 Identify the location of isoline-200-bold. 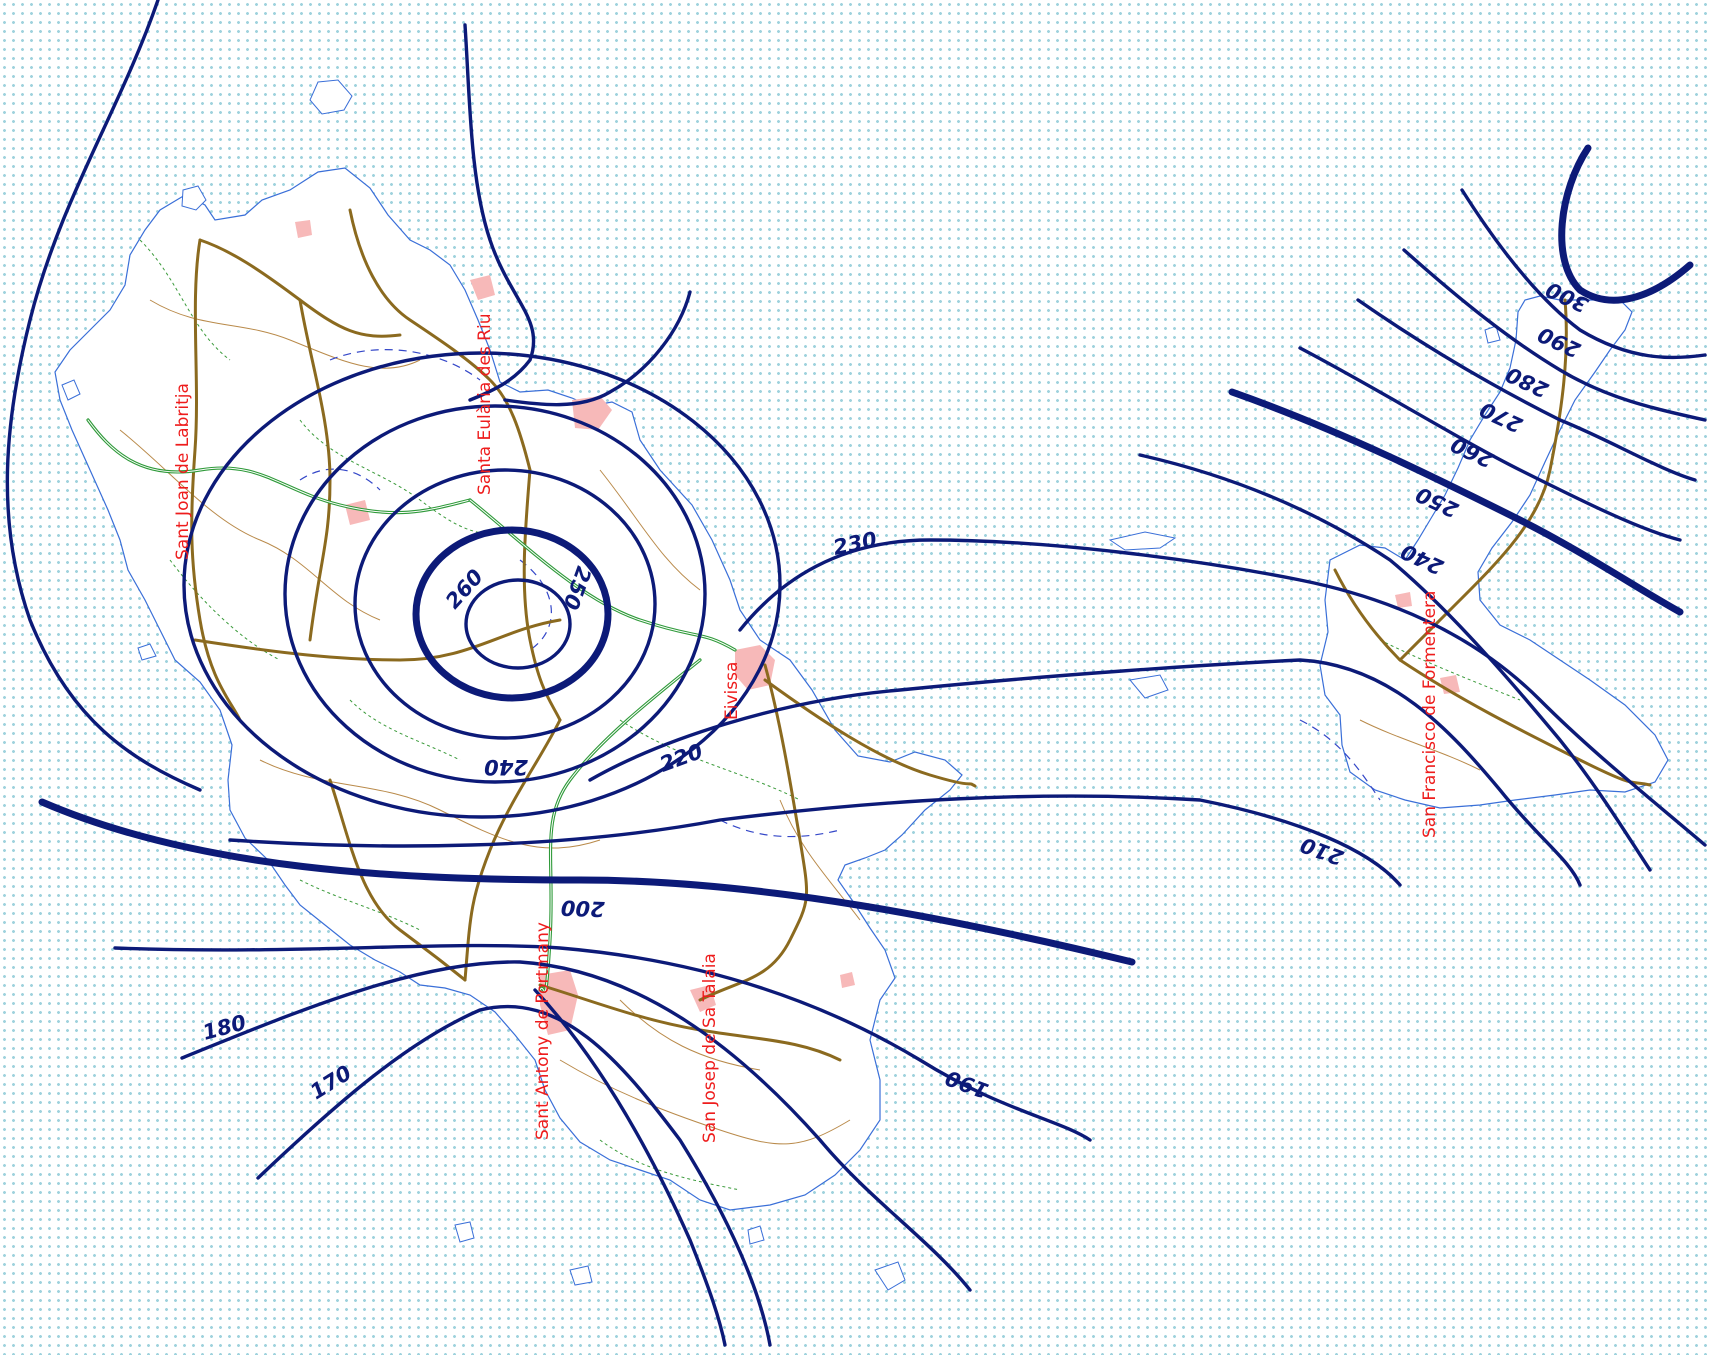
(587, 882).